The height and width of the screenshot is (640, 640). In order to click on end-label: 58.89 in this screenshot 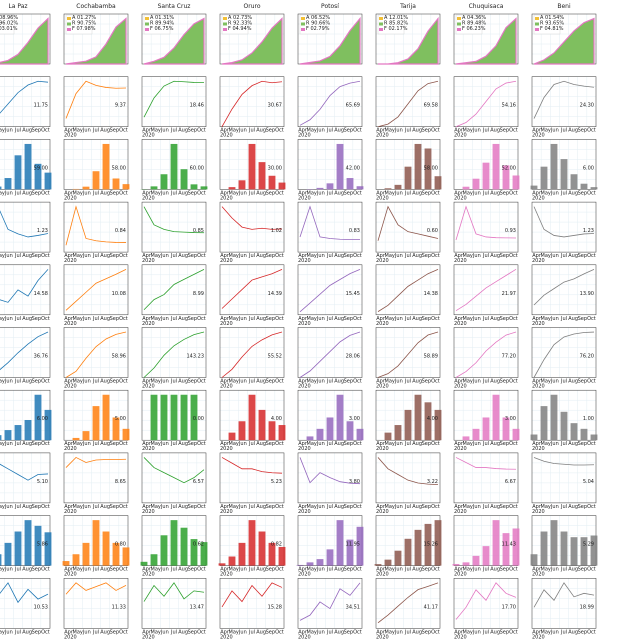, I will do `click(431, 357)`.